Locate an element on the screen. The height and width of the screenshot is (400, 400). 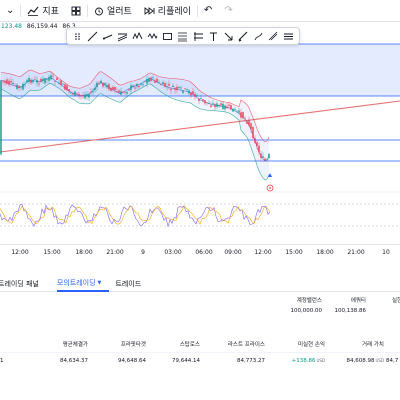
summary-value: 100,138.86 is located at coordinates (350, 311).